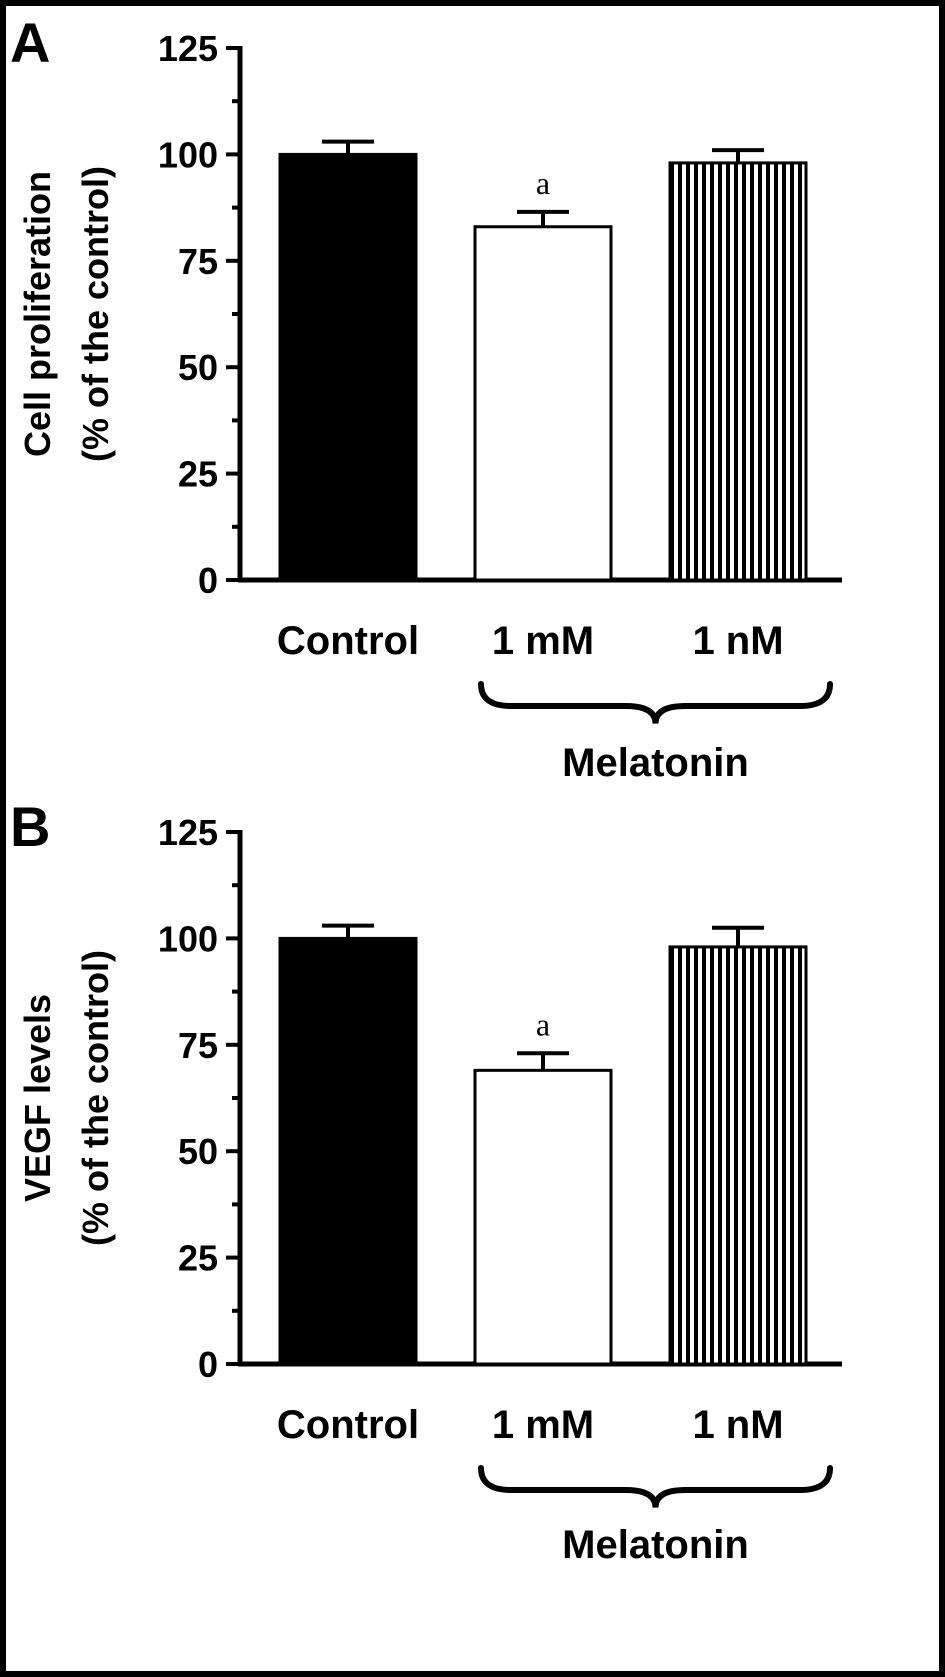  What do you see at coordinates (37, 1098) in the screenshot?
I see `y-axis-label-line: VEGF levels` at bounding box center [37, 1098].